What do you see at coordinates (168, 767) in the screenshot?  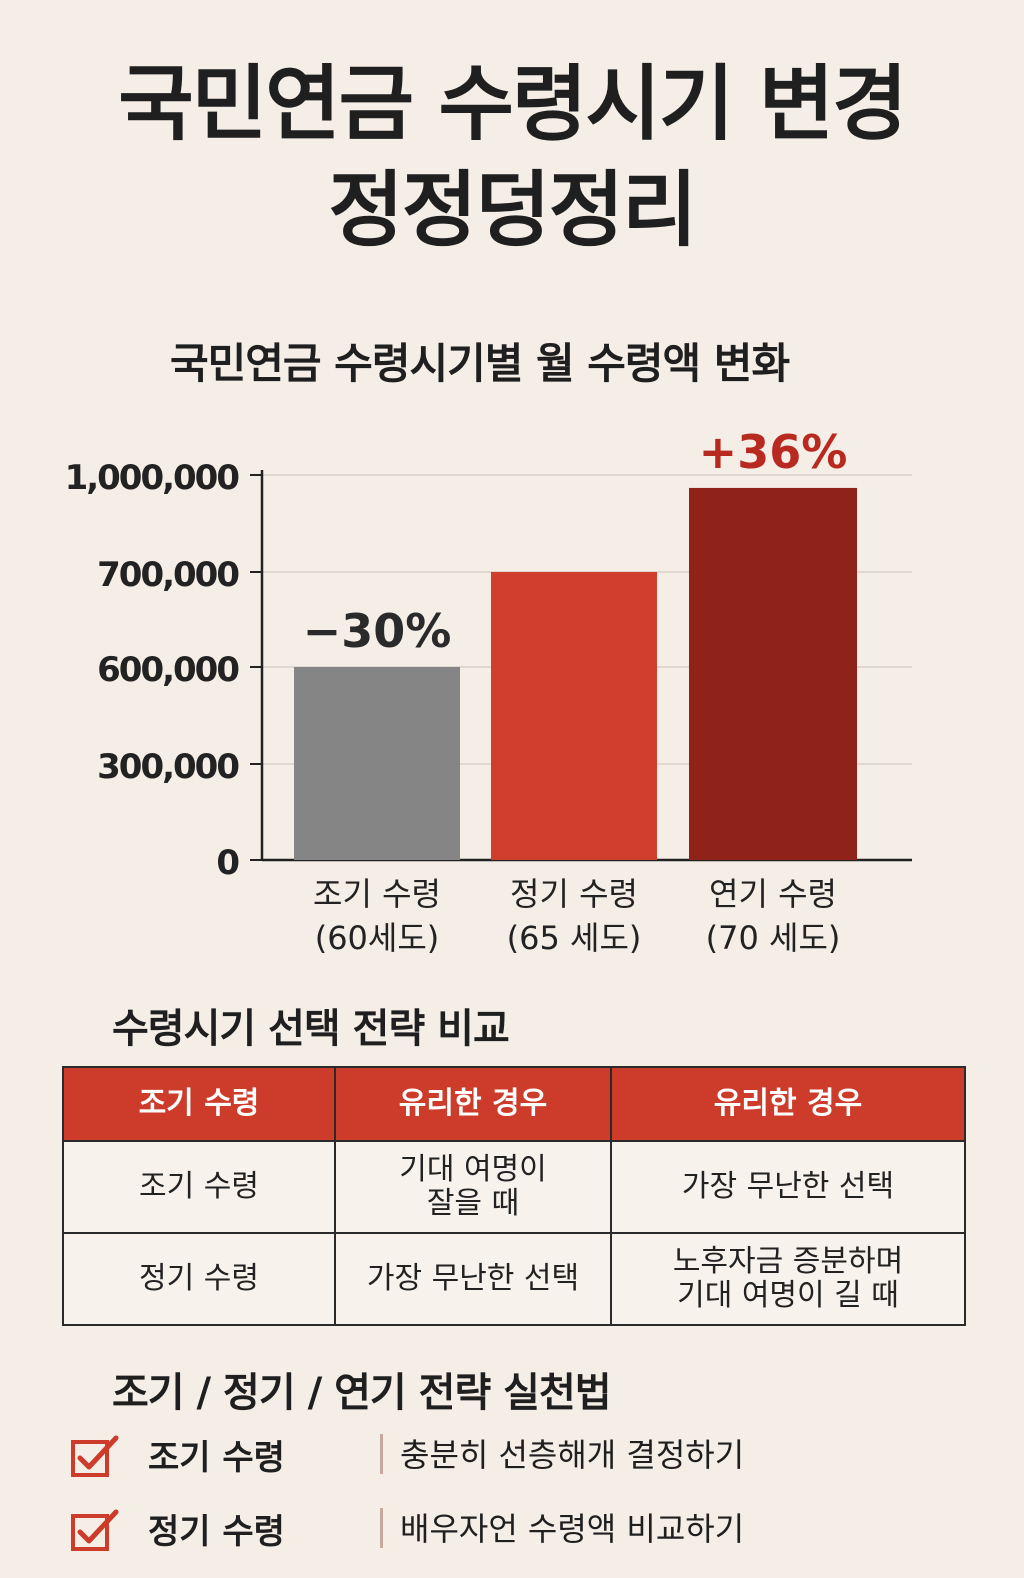 I see `y-tick-label: 300,000` at bounding box center [168, 767].